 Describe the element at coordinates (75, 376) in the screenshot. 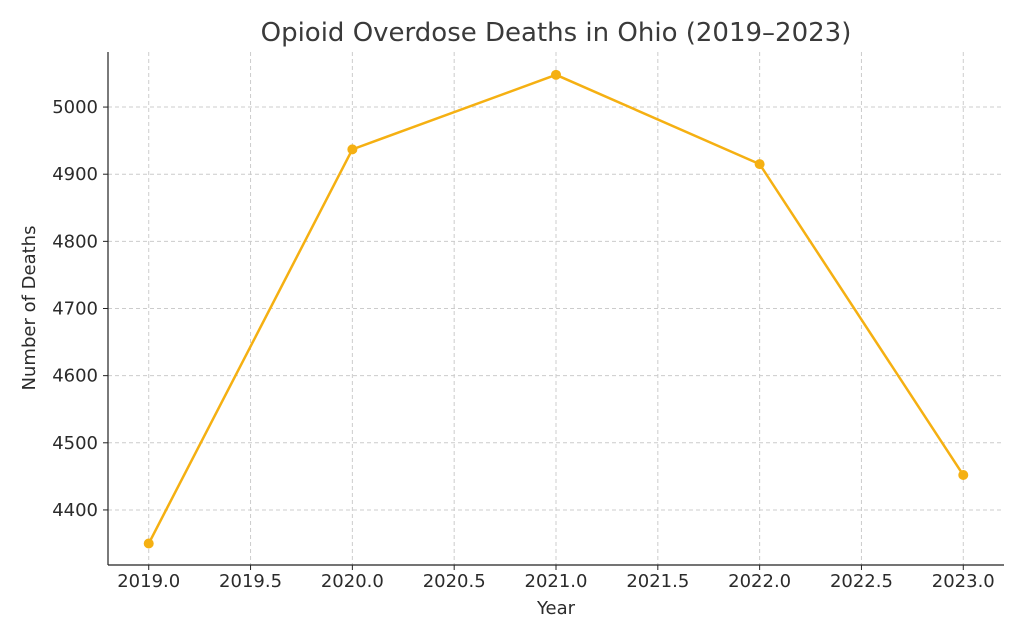

I see `y-tick-label: 4600` at that location.